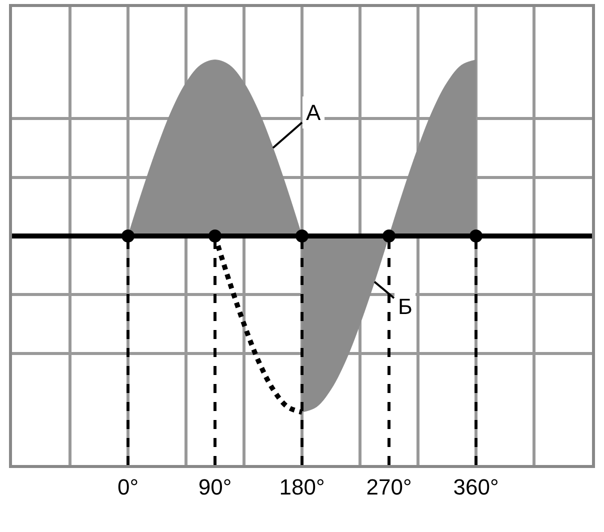 Image resolution: width=604 pixels, height=532 pixels. I want to click on x-tick-label: 0°, so click(128, 487).